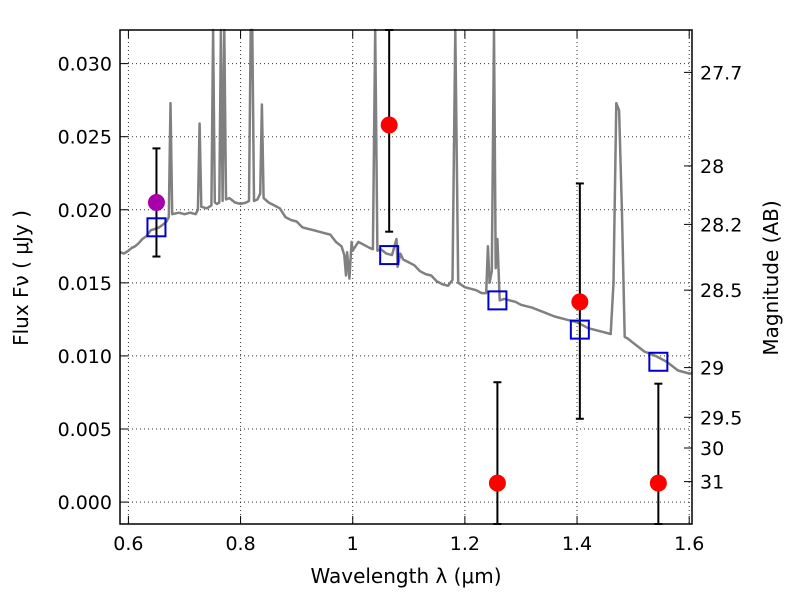 This screenshot has width=800, height=600. Describe the element at coordinates (712, 167) in the screenshot. I see `right-tick-label: 28` at that location.